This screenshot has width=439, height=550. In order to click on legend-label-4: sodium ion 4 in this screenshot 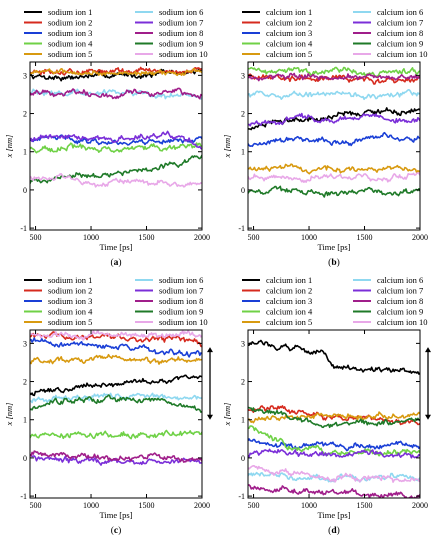, I will do `click(70, 44)`.